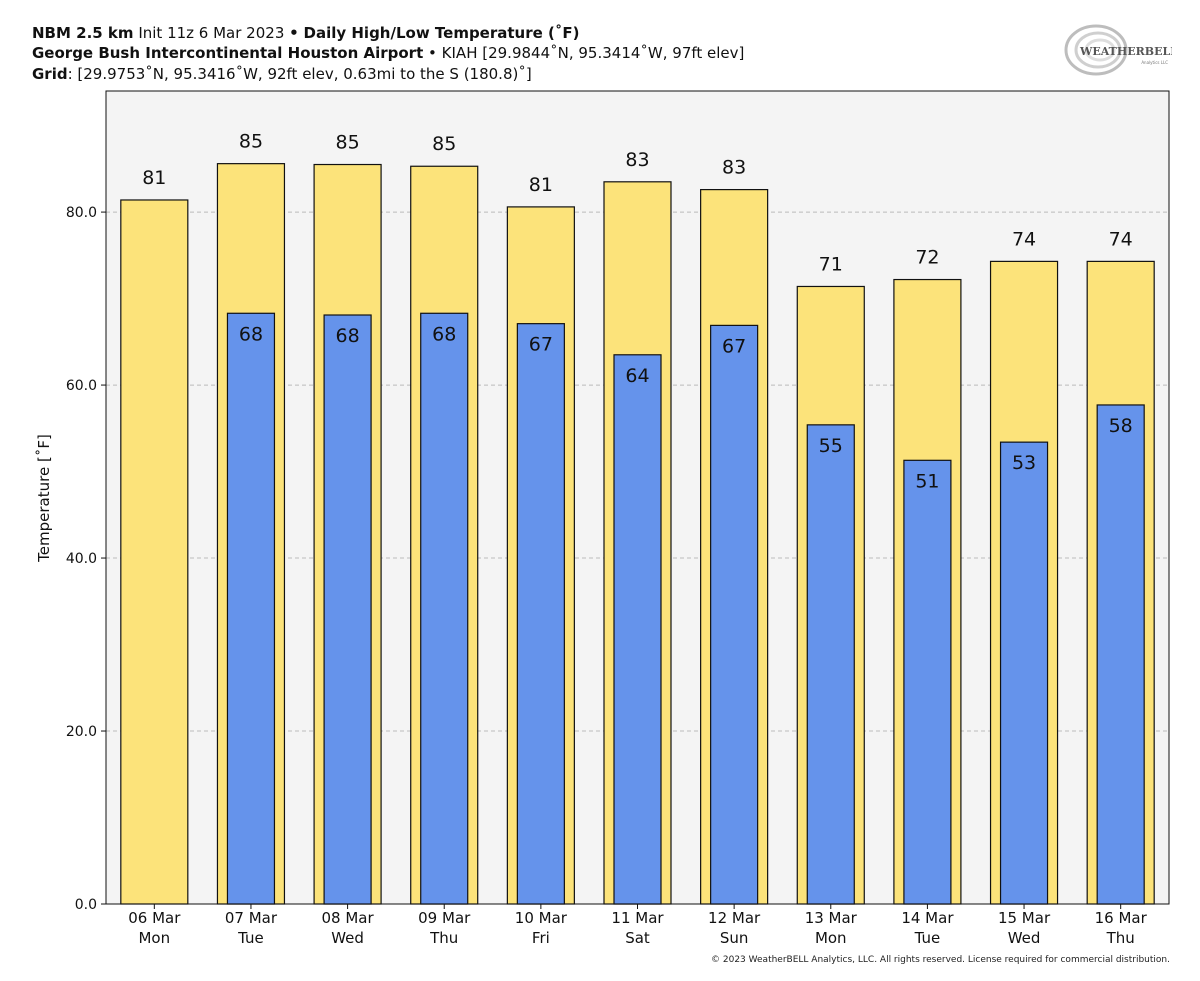 The height and width of the screenshot is (981, 1200). Describe the element at coordinates (831, 918) in the screenshot. I see `x-tick-date: 13 Mar` at that location.